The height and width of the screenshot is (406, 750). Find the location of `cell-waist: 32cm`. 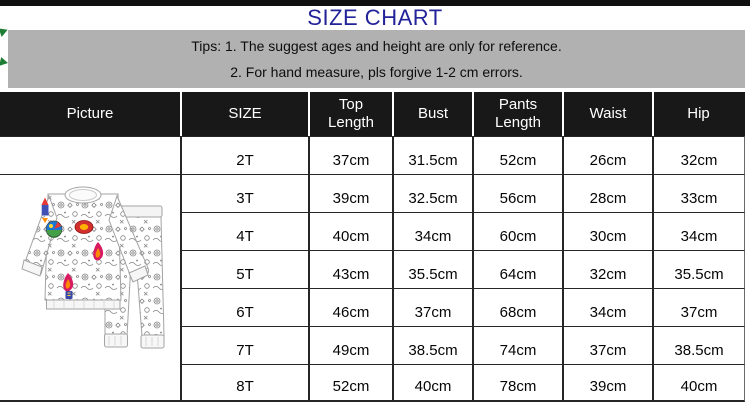

cell-waist: 32cm is located at coordinates (607, 269).